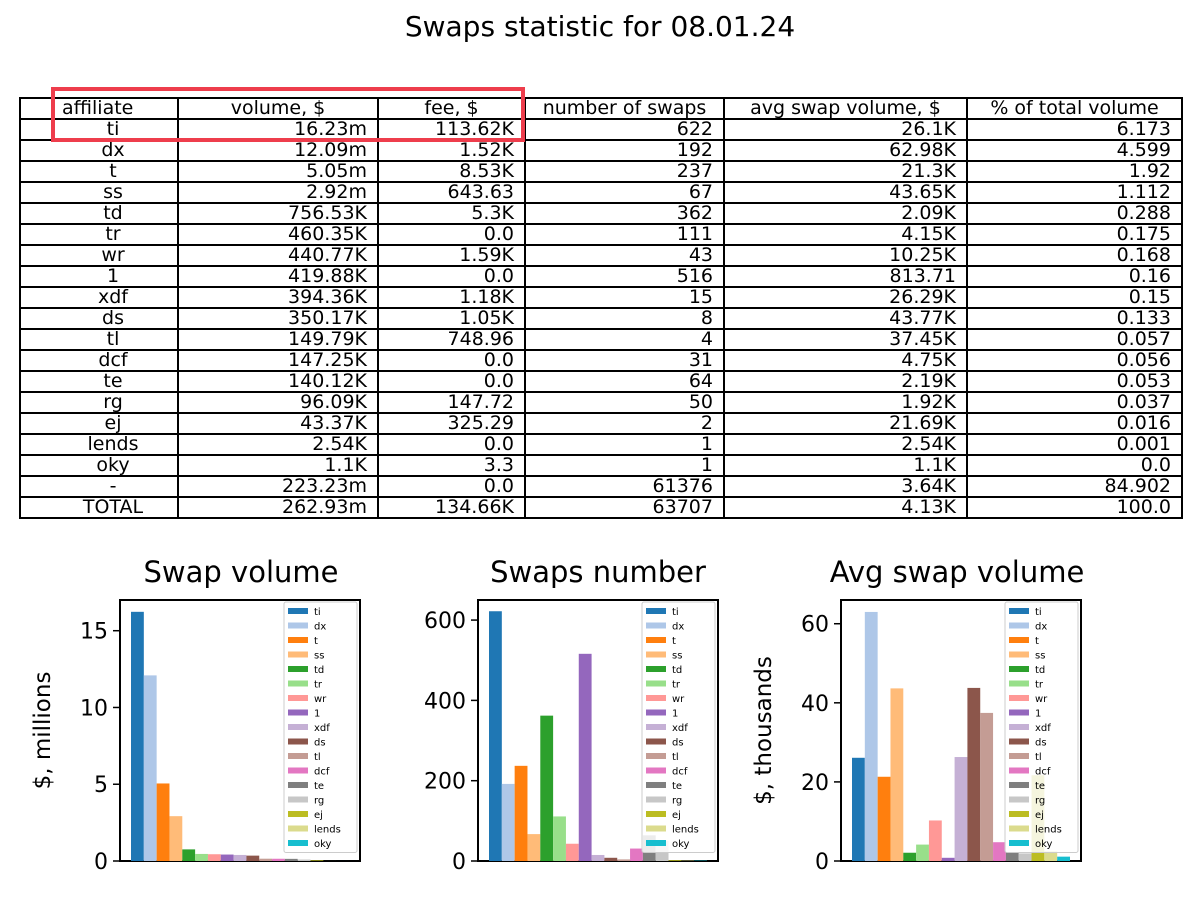 The width and height of the screenshot is (1200, 904). I want to click on chart-title: Swaps number, so click(598, 572).